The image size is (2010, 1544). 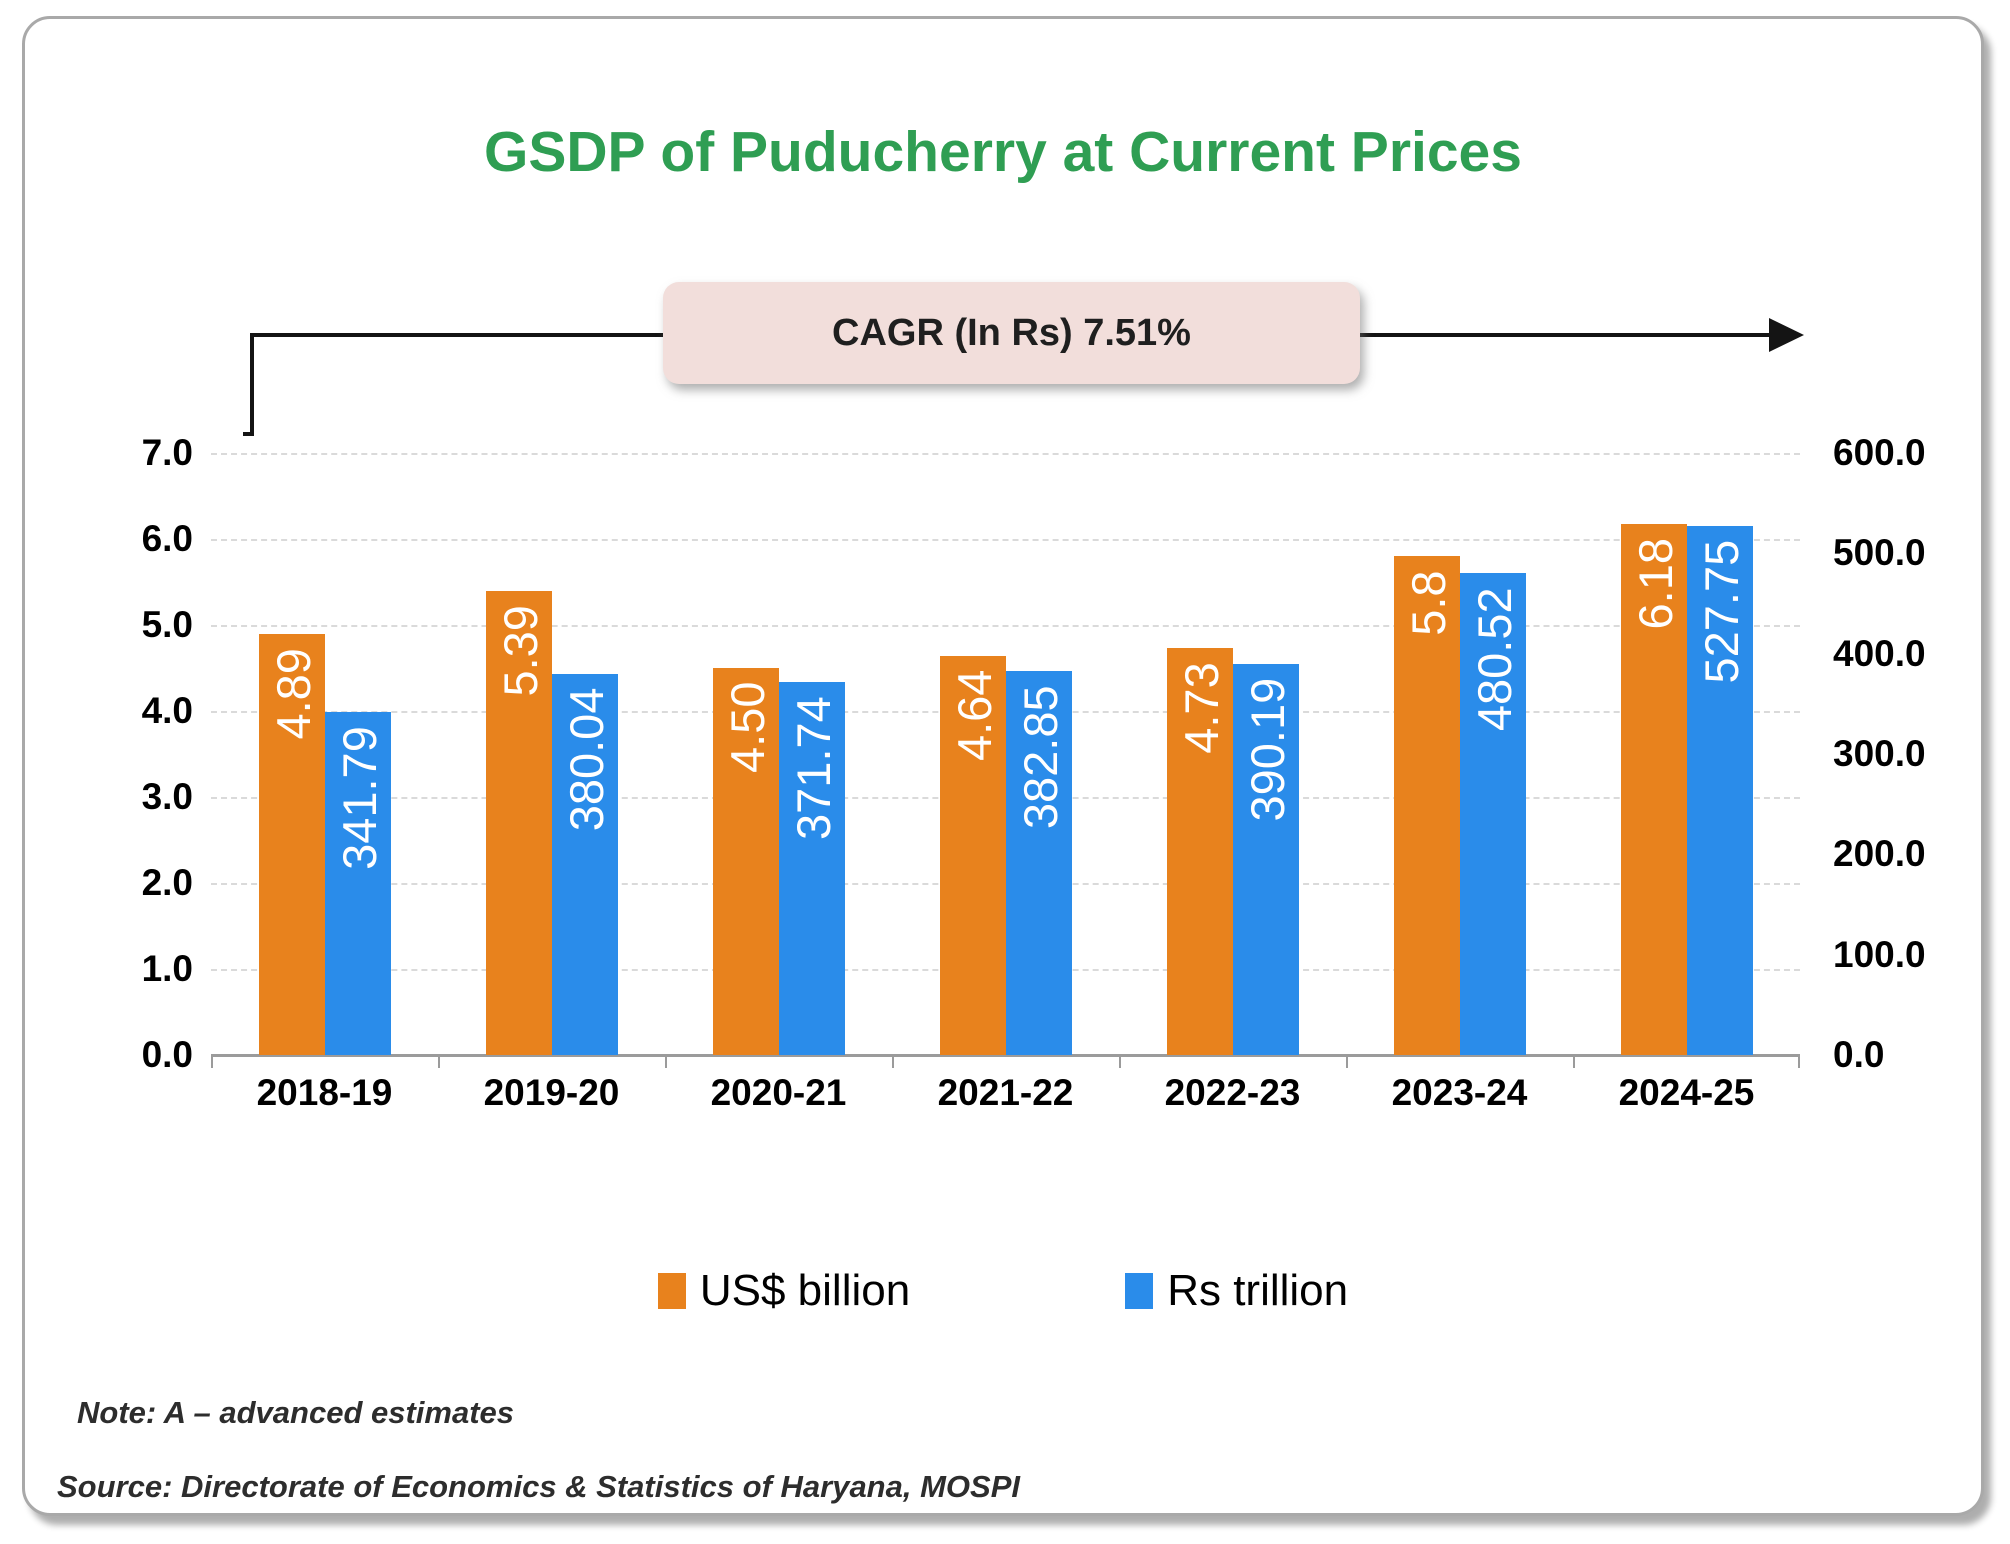 What do you see at coordinates (359, 798) in the screenshot?
I see `bar-value-label: 341.79` at bounding box center [359, 798].